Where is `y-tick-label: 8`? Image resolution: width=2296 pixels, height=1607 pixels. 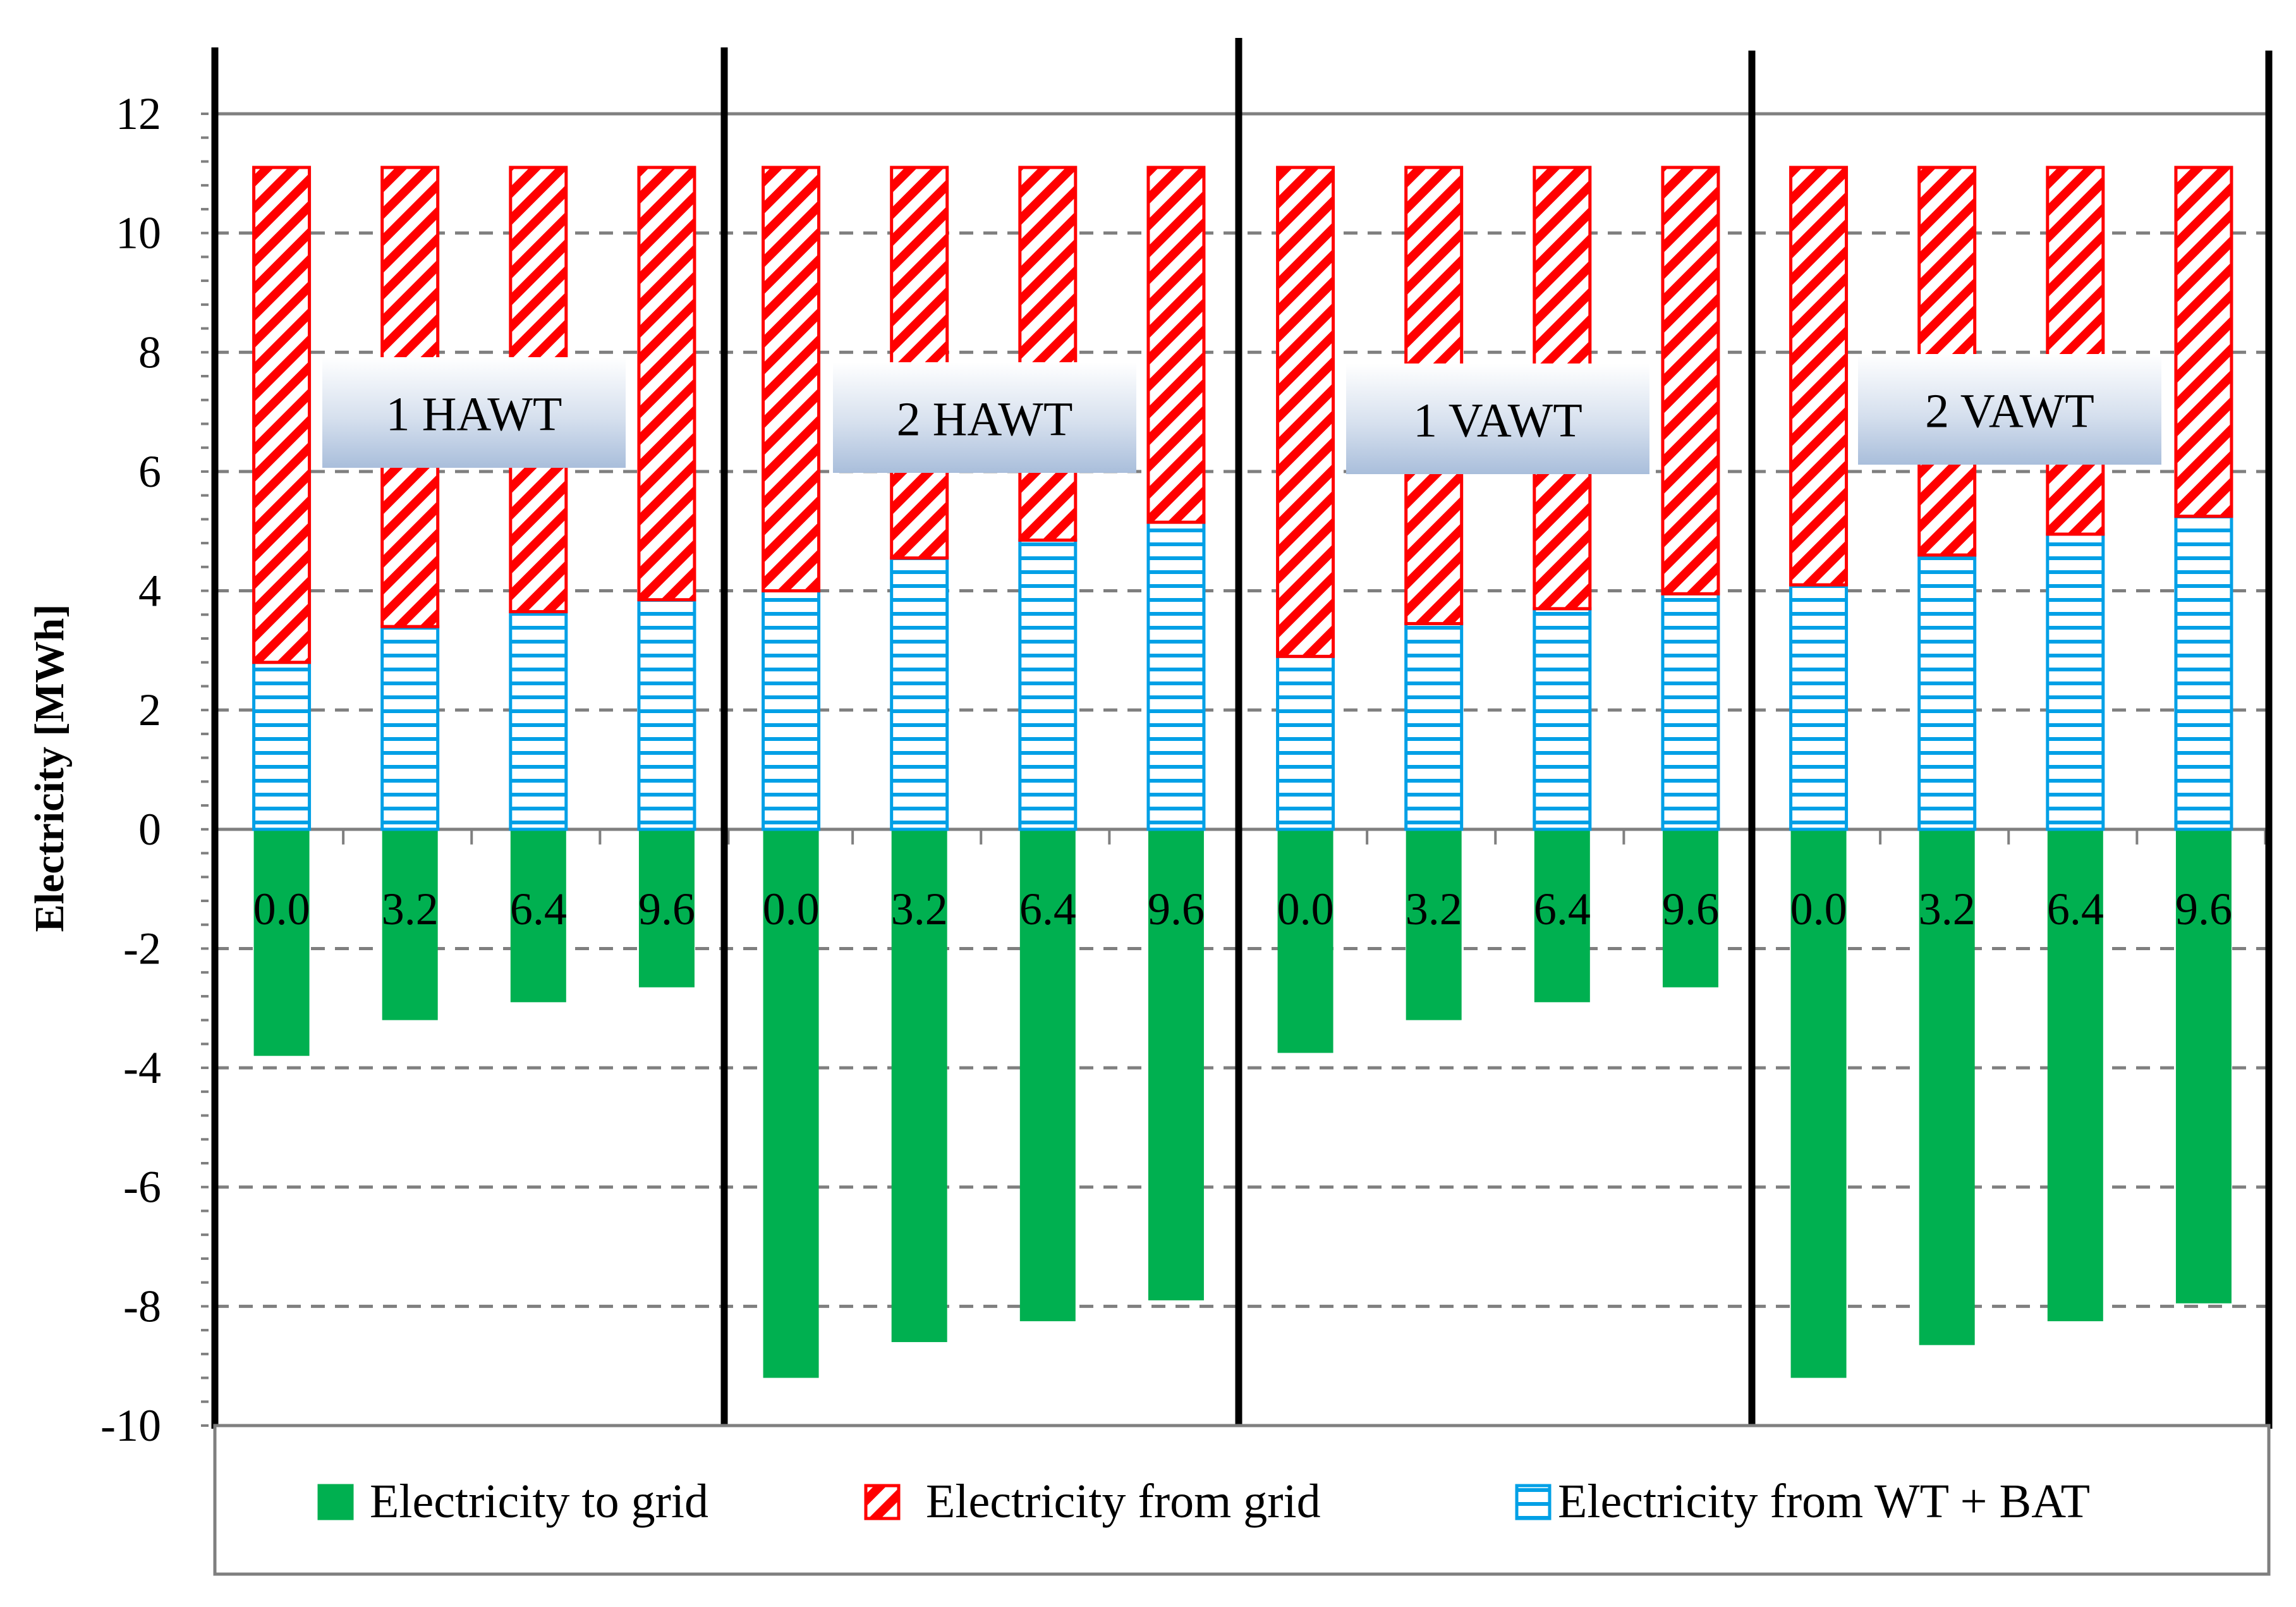
y-tick-label: 8 is located at coordinates (149, 352).